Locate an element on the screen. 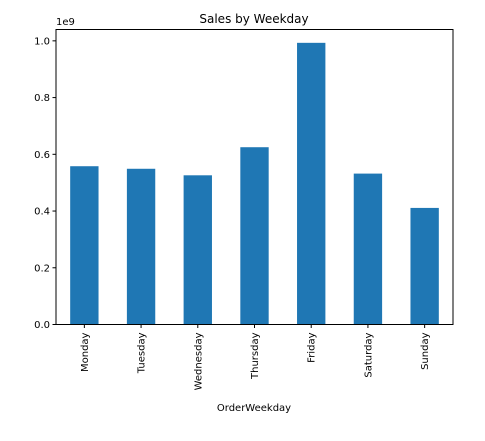 The image size is (485, 441). y-tick-label: 1.0 is located at coordinates (42, 41).